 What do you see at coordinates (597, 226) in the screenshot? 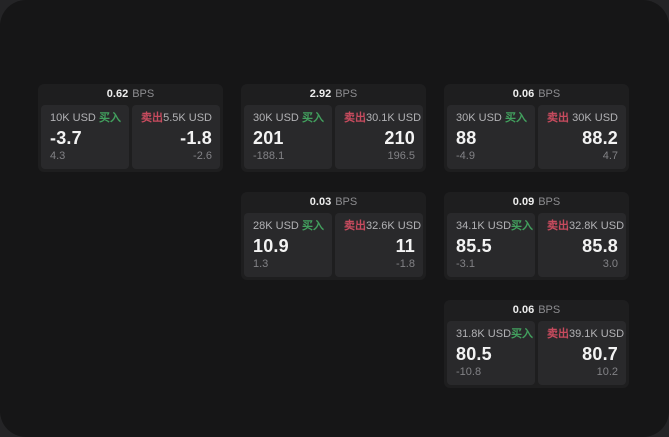
I see `sell-amount: 32.8K USD` at bounding box center [597, 226].